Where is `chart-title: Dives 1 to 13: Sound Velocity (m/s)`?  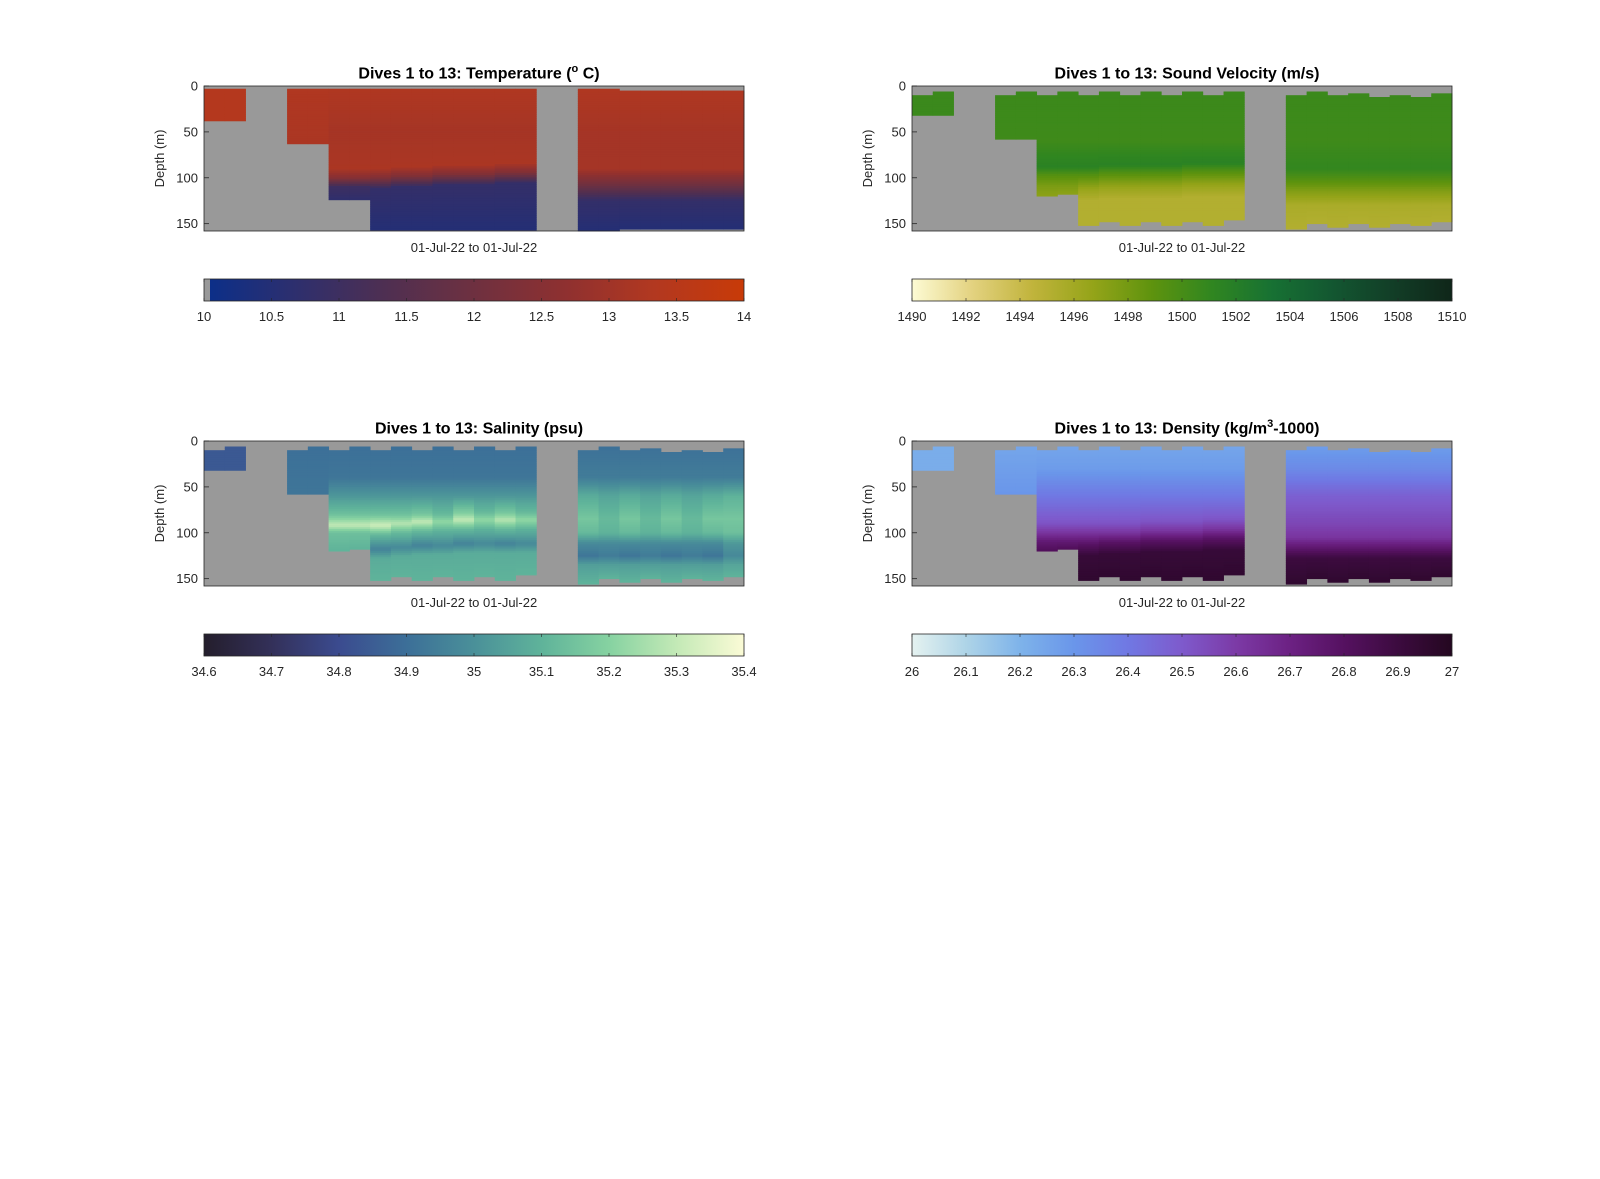
chart-title: Dives 1 to 13: Sound Velocity (m/s) is located at coordinates (1187, 74).